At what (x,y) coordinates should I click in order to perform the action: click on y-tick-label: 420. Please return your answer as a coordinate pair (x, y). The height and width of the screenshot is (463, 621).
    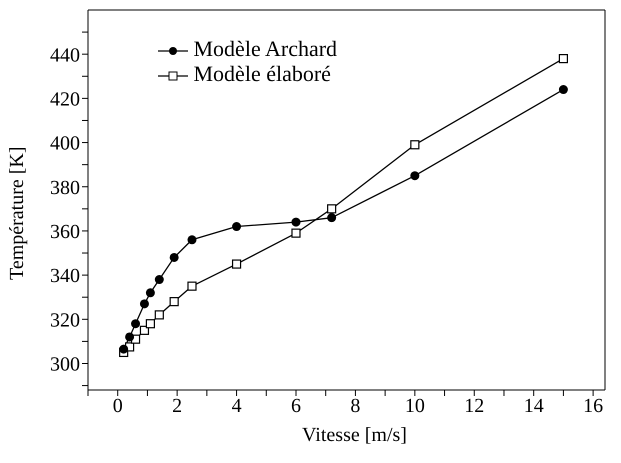
    Looking at the image, I should click on (65, 99).